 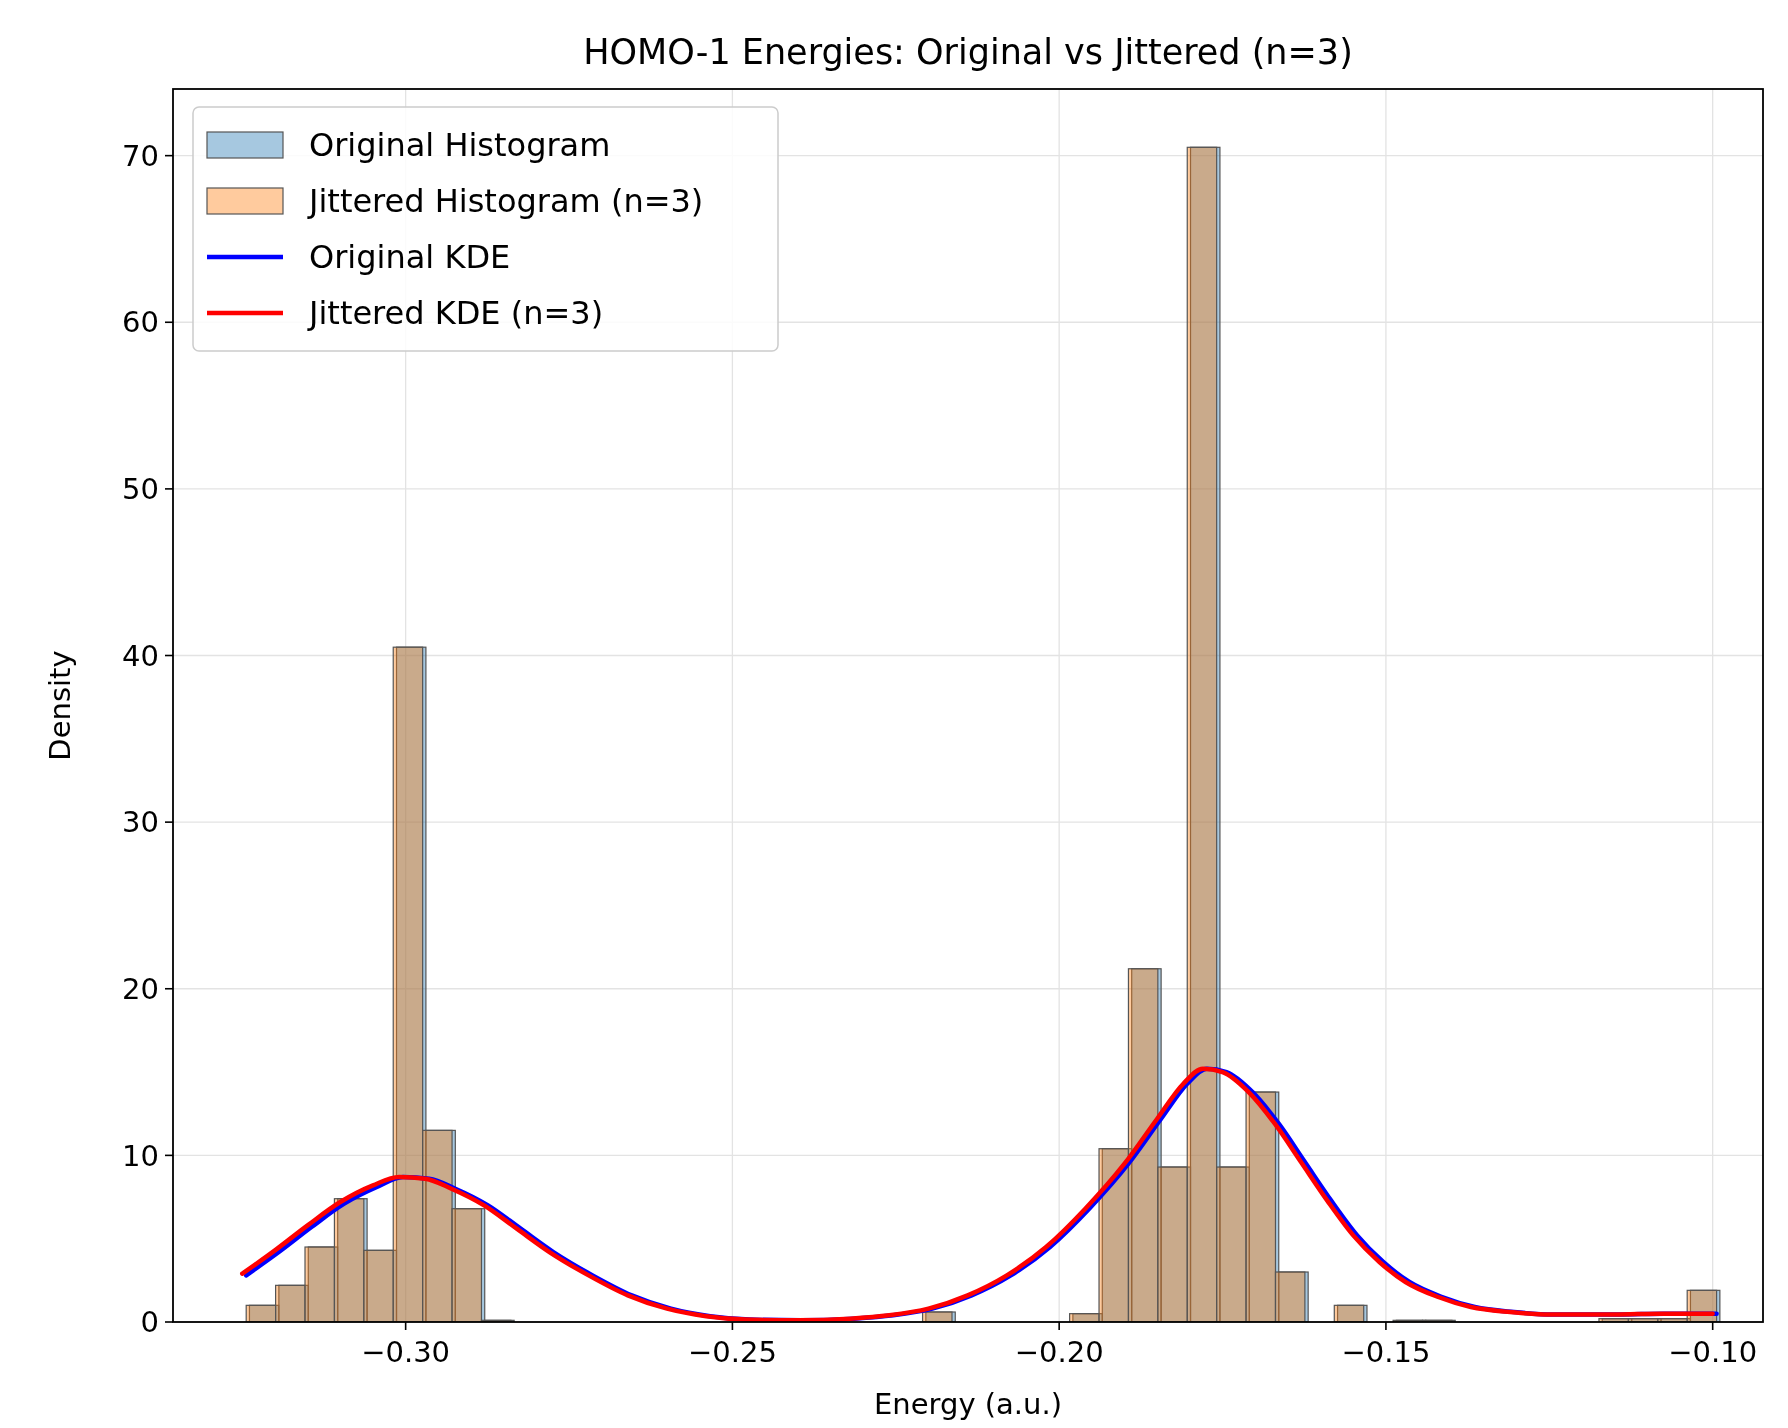 What do you see at coordinates (149, 1322) in the screenshot?
I see `y-tick-label: 0` at bounding box center [149, 1322].